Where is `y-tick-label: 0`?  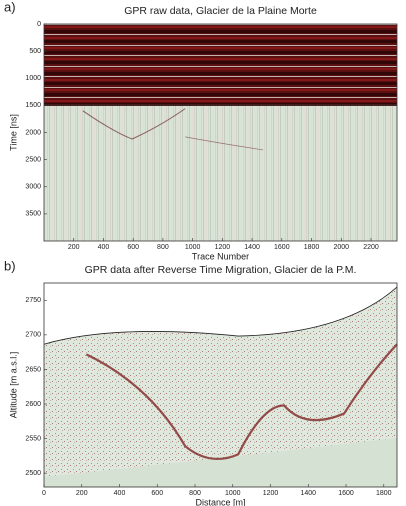
y-tick-label: 0 is located at coordinates (39, 24).